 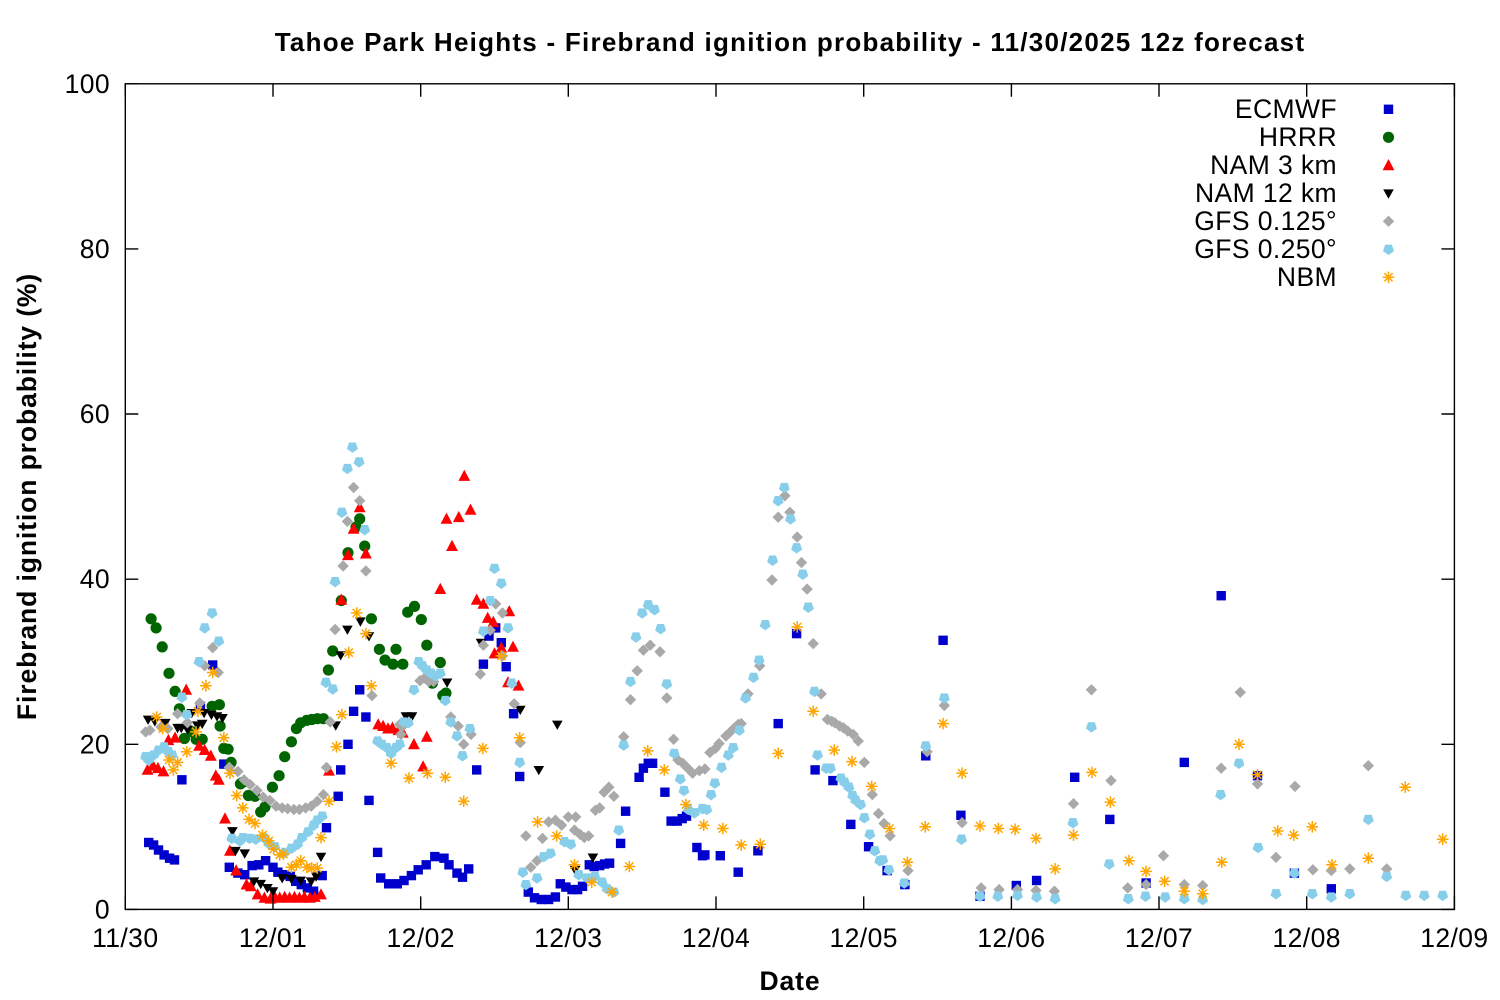 I want to click on svg-text:Firebrand ignition probability: Firebrand ignition probability (%), so click(x=27, y=496).